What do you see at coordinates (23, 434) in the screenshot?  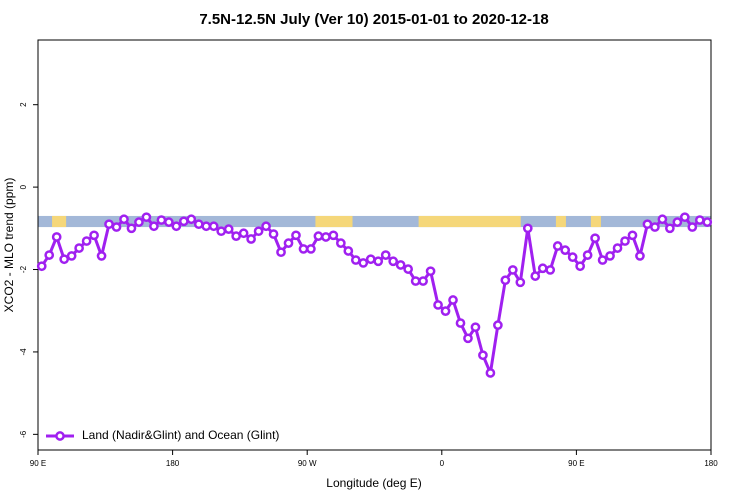 I see `y-tick-label: -6` at bounding box center [23, 434].